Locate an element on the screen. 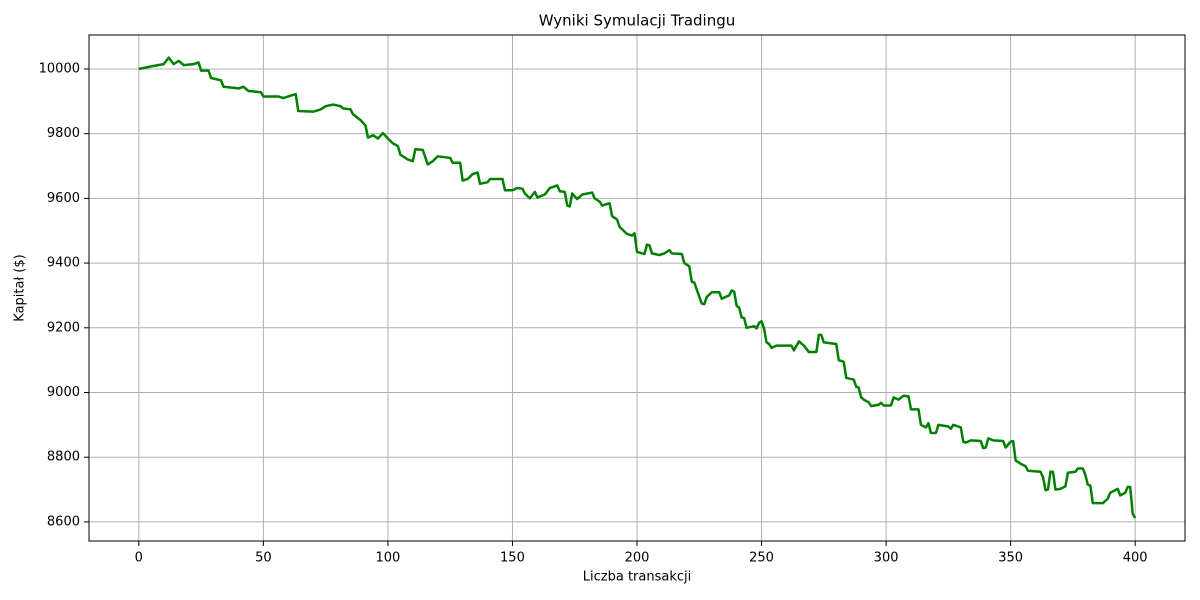  y-tick-label: 9000 is located at coordinates (63, 392).